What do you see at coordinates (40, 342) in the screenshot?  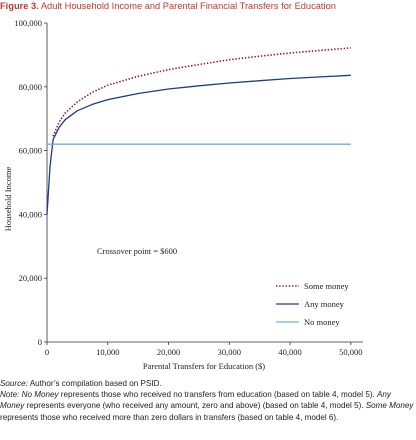 I see `y-tick-label: 0` at bounding box center [40, 342].